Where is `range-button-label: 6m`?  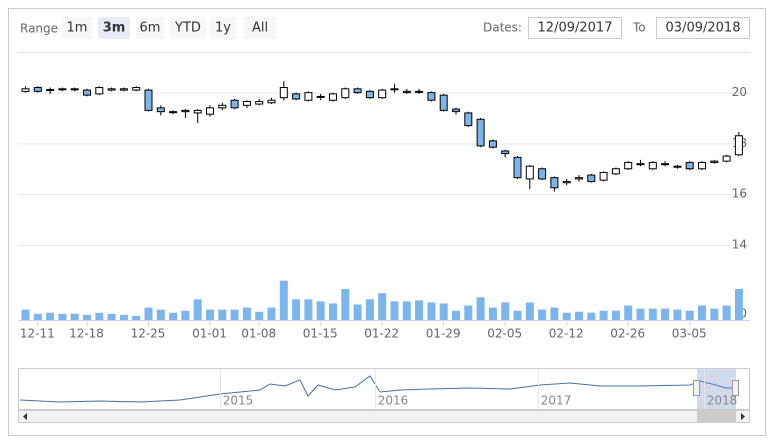 range-button-label: 6m is located at coordinates (150, 28).